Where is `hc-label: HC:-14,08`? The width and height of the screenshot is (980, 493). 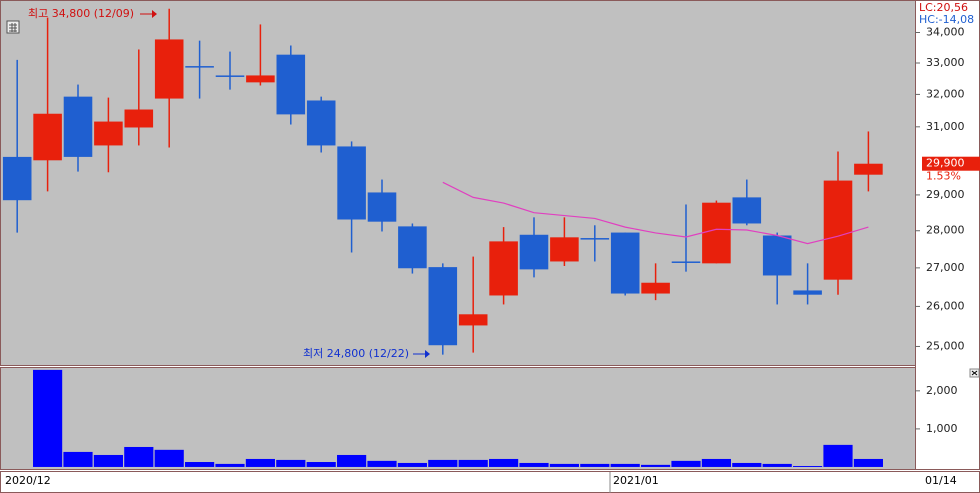
hc-label: HC:-14,08 is located at coordinates (946, 19).